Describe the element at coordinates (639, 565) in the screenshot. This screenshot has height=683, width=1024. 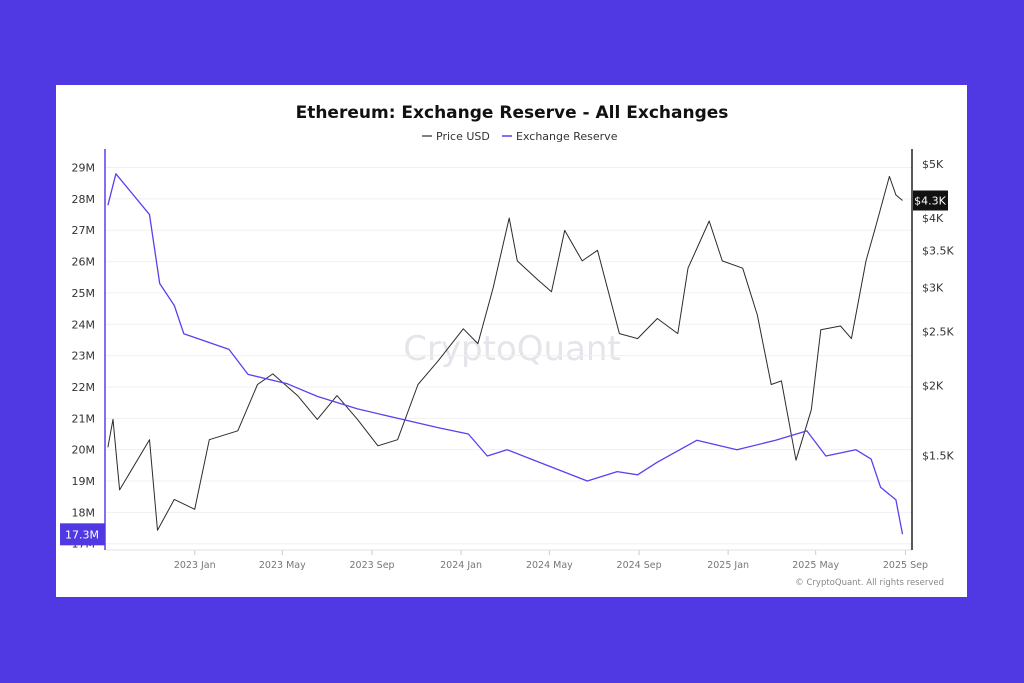
I see `x-tick-label: 2024 Sep` at that location.